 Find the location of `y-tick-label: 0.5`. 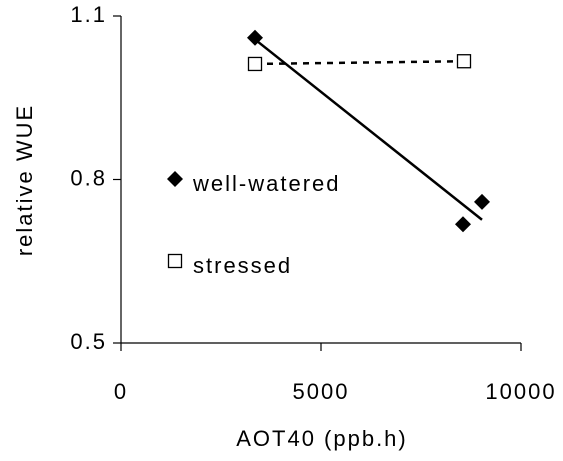

y-tick-label: 0.5 is located at coordinates (88, 341).